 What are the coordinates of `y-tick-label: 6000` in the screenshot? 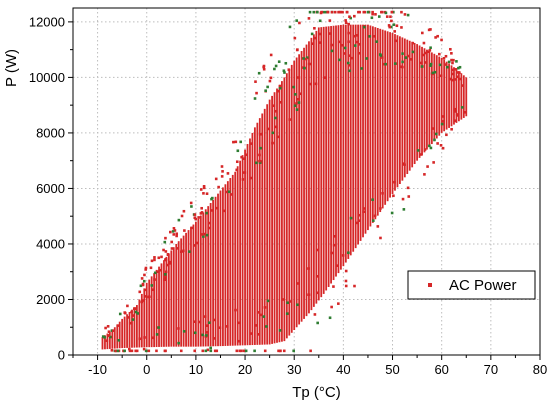 It's located at (50, 188).